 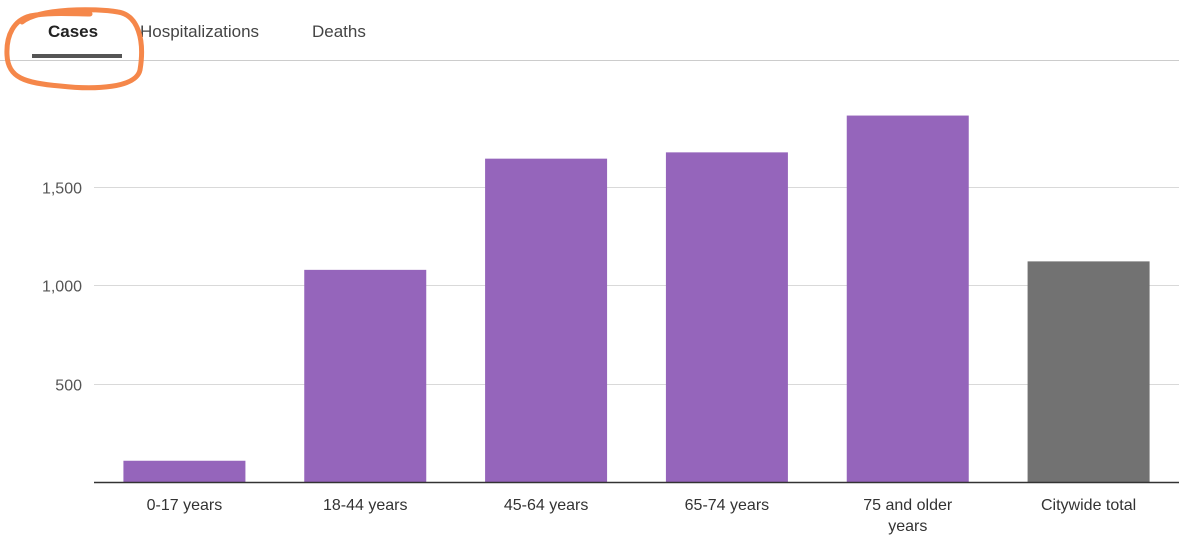 What do you see at coordinates (908, 516) in the screenshot?
I see `x-tick-label: 75 and older years` at bounding box center [908, 516].